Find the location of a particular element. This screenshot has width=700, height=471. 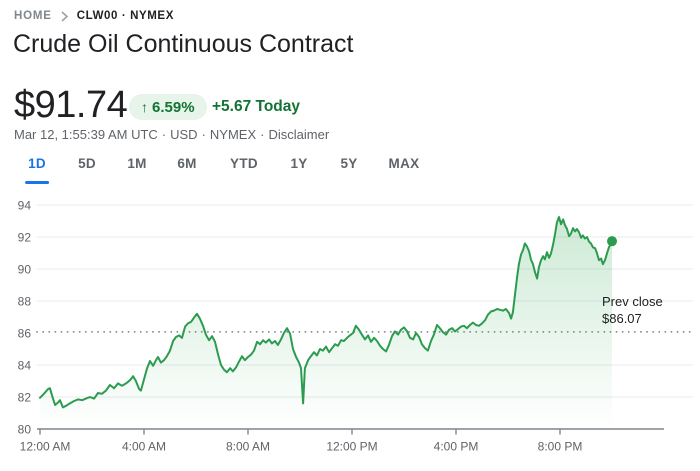

last-price-dot is located at coordinates (612, 241).